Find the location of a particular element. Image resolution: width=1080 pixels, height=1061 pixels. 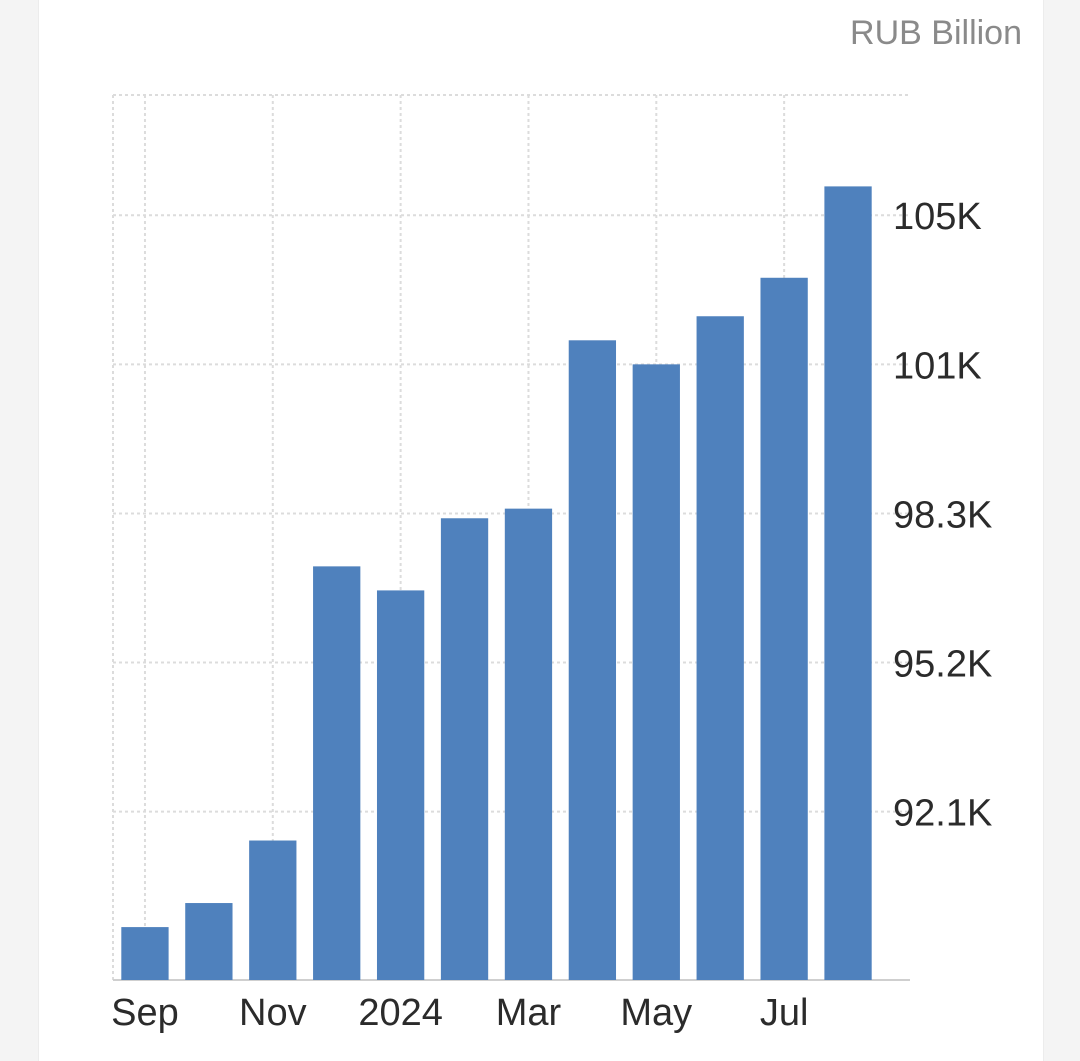

y-tick-label: 105K is located at coordinates (937, 217).